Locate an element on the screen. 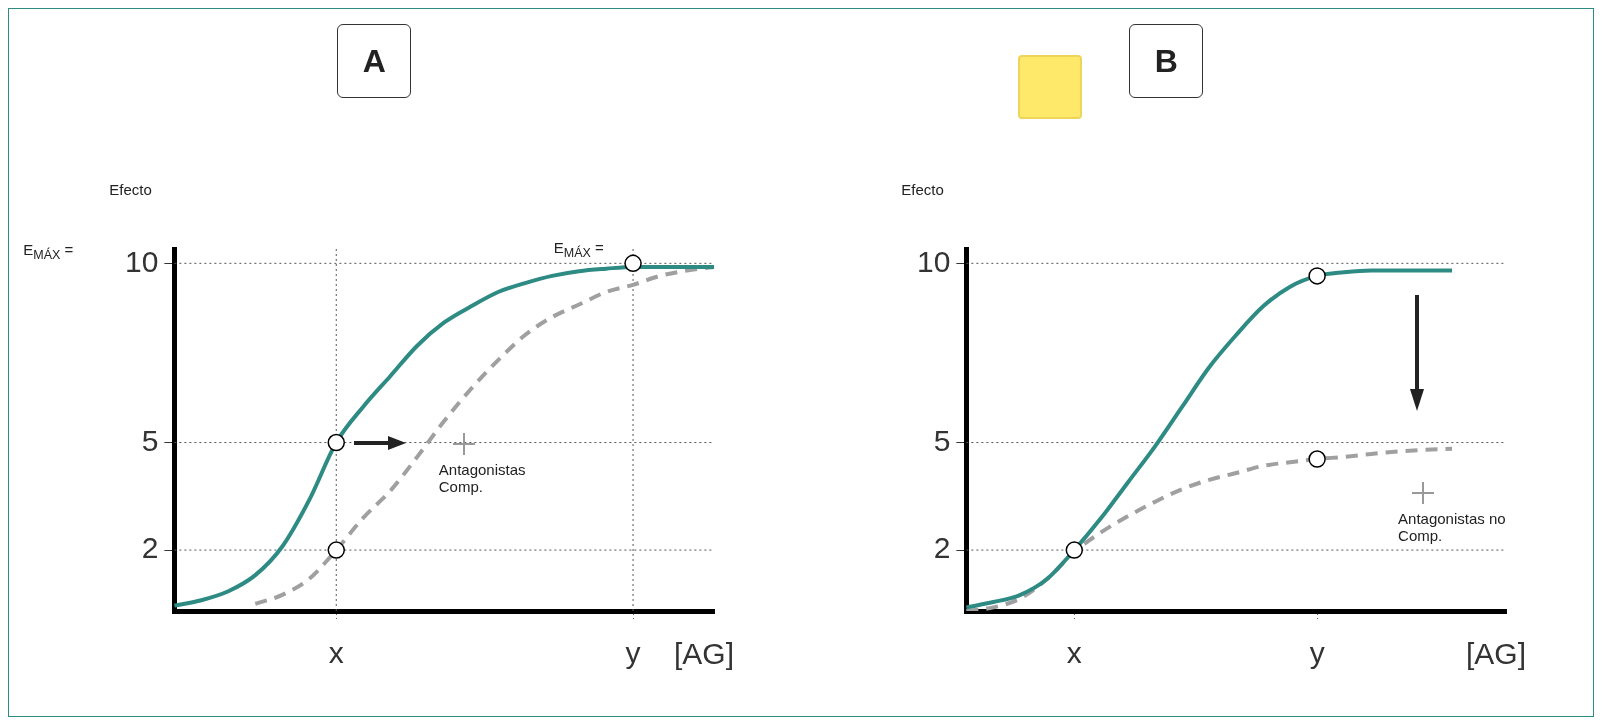 The height and width of the screenshot is (727, 1604). annotation: Antagonistas Comp. is located at coordinates (482, 478).